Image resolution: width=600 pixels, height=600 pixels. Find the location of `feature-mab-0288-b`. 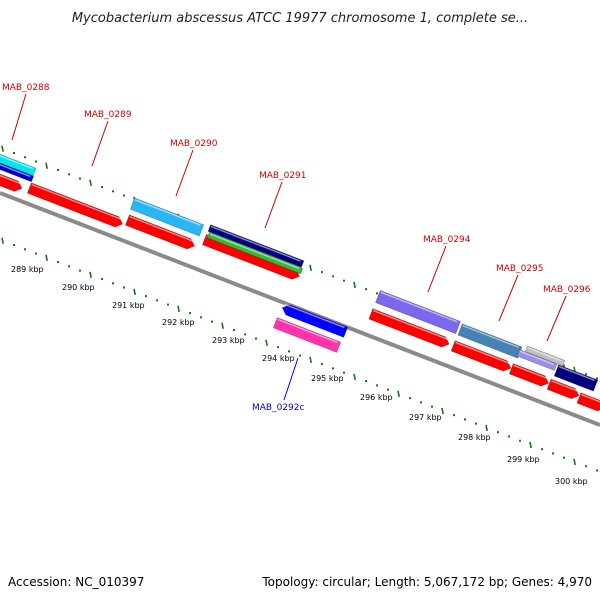

feature-mab-0288-b is located at coordinates (17, 171).